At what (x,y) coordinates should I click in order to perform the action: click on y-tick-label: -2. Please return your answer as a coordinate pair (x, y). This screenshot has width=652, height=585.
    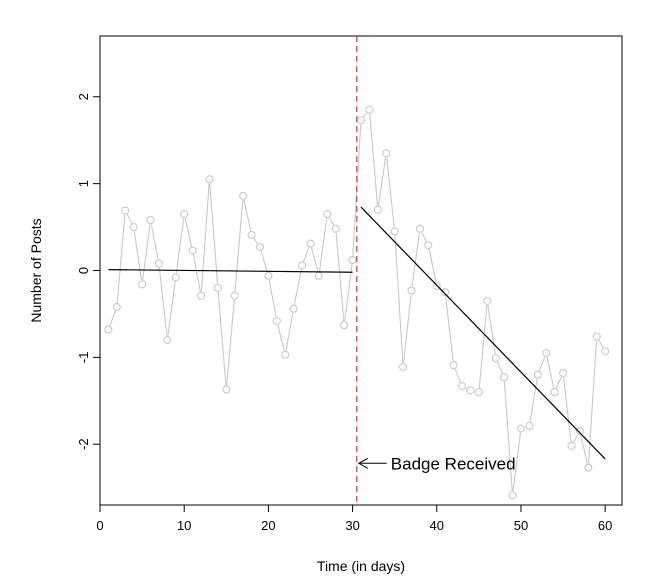
    Looking at the image, I should click on (83, 444).